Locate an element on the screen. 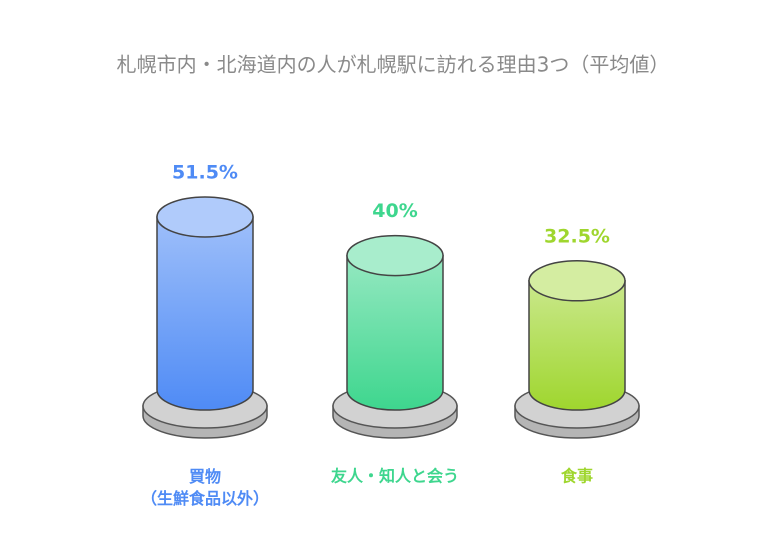 Image resolution: width=779 pixels, height=551 pixels. value-label: 40% is located at coordinates (394, 211).